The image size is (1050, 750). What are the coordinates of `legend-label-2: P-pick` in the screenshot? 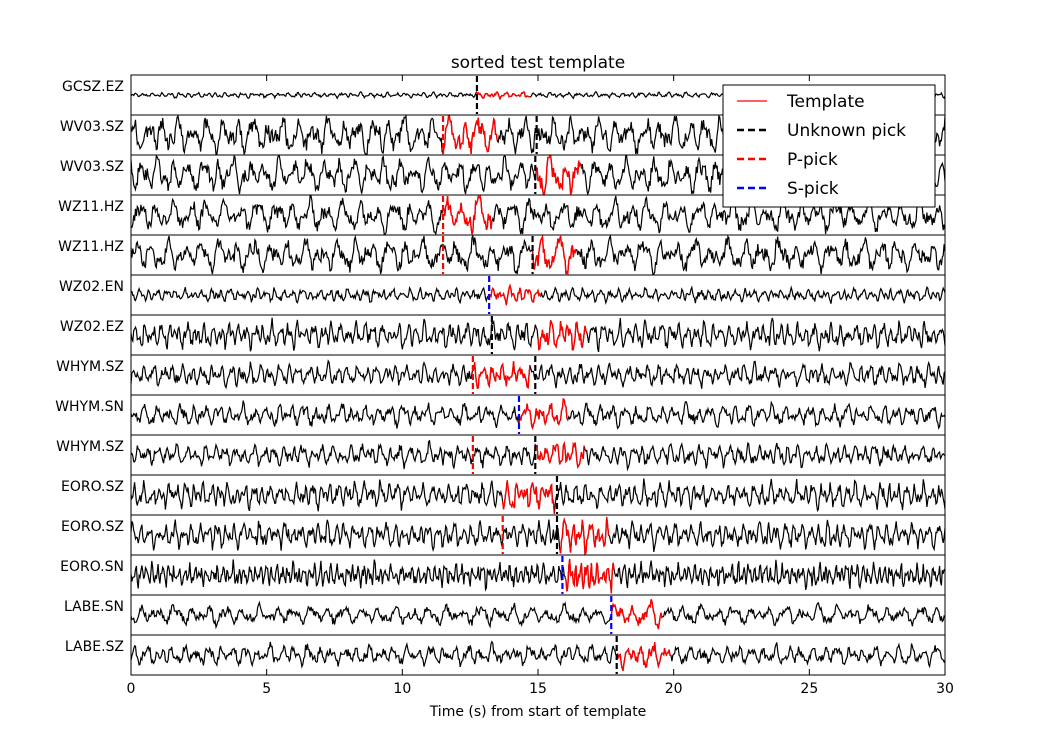 It's located at (812, 160).